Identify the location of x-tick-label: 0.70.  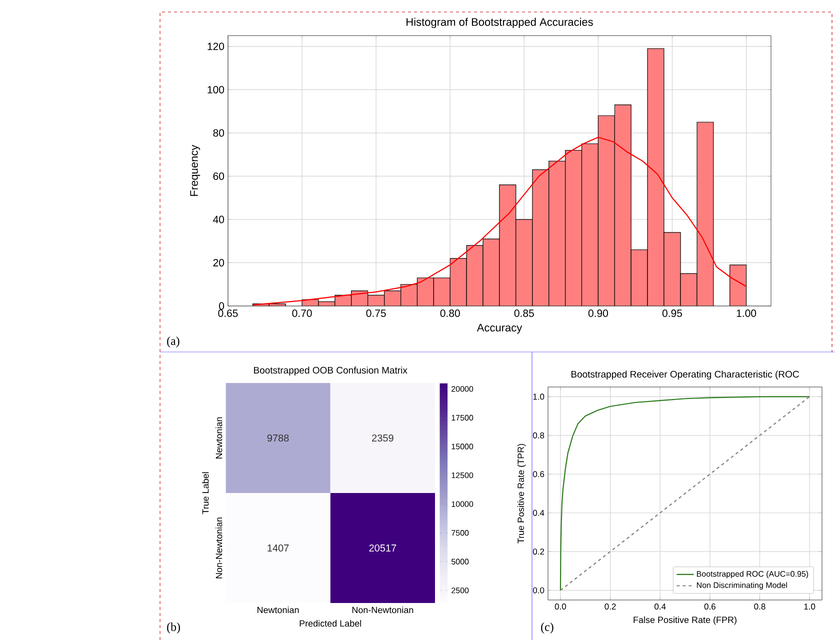
(302, 313).